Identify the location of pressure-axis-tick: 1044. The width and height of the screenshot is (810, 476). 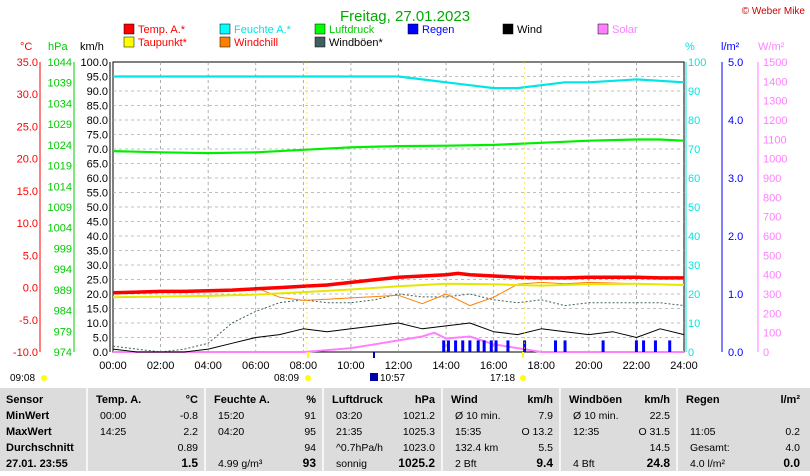
(60, 63).